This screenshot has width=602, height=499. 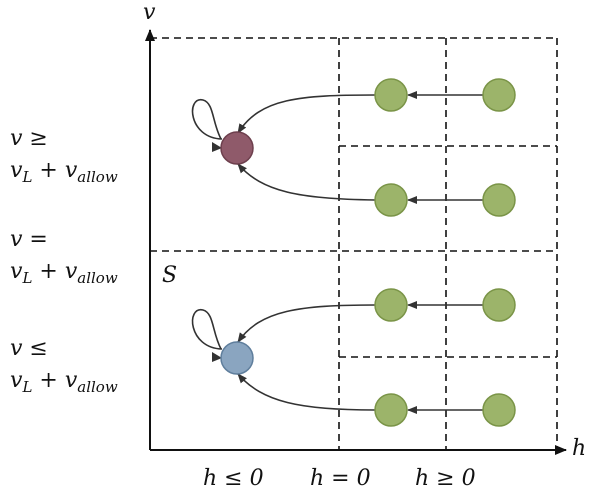 What do you see at coordinates (306, 182) in the screenshot?
I see `edge-to-red-lower` at bounding box center [306, 182].